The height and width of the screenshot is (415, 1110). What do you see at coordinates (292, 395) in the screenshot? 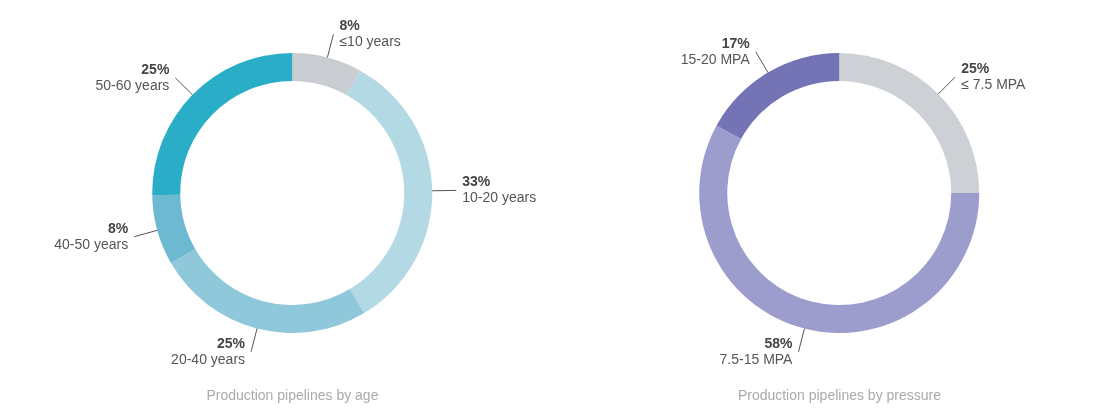
I see `text: Production pipelines by age` at bounding box center [292, 395].